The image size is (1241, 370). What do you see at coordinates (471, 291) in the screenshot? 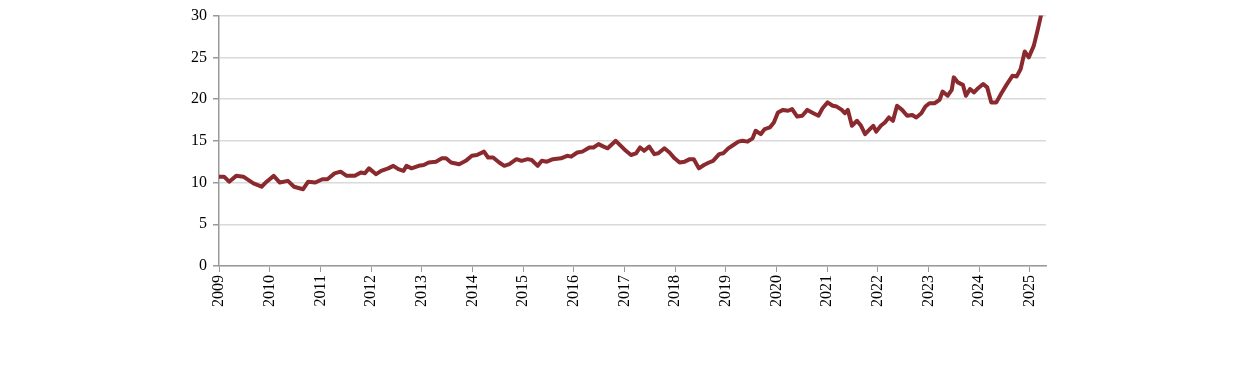
I see `x-tick-label: 2014` at bounding box center [471, 291].